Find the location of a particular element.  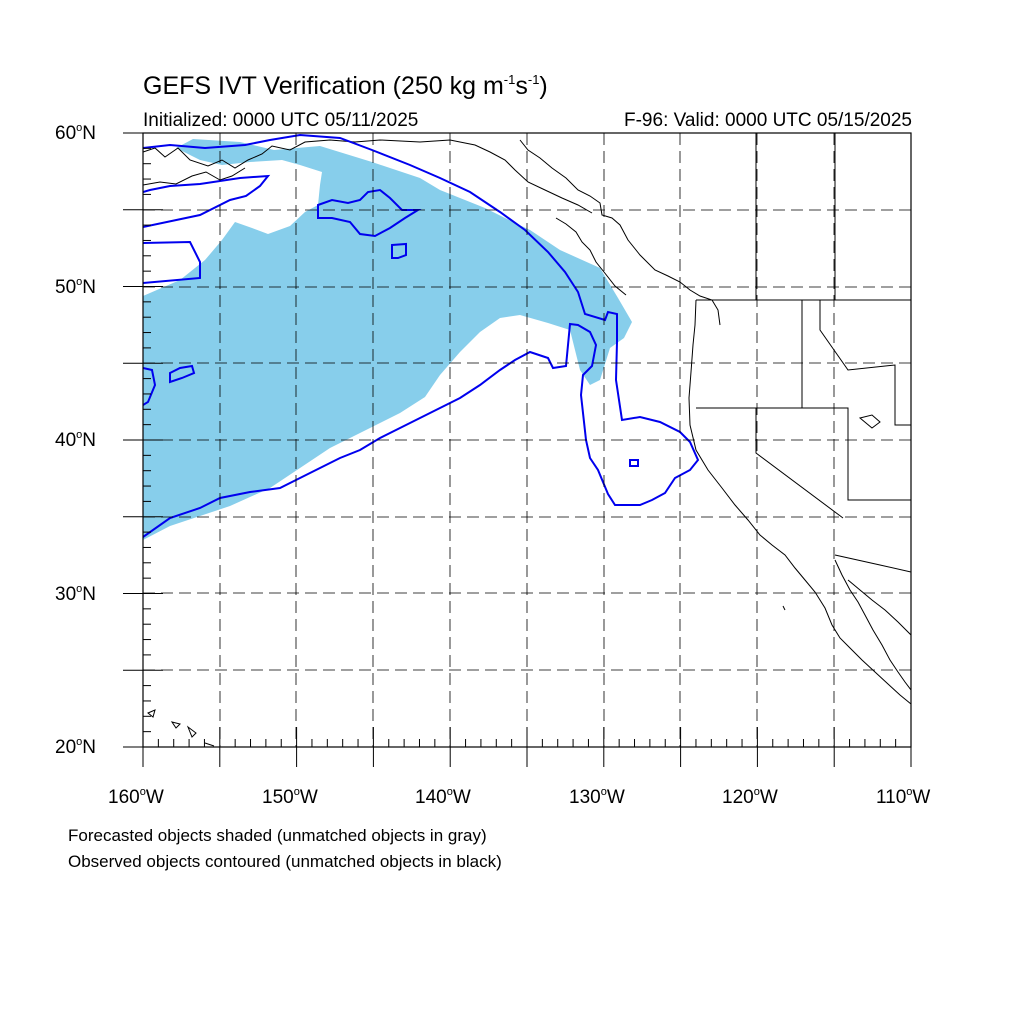

lon-label-160: 160oW is located at coordinates (136, 797).